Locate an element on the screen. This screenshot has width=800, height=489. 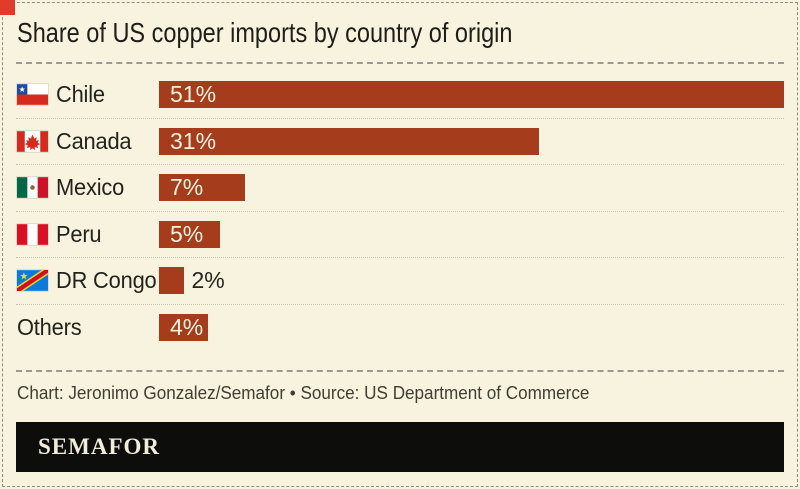
chart-row-dr-congo: DR Congo 2% is located at coordinates (400, 280).